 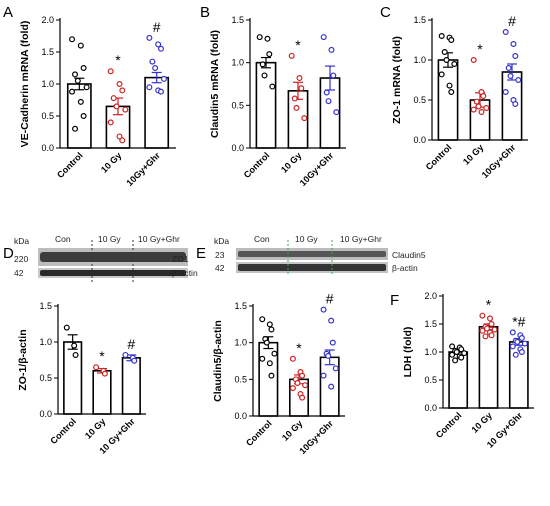 I want to click on x-tick-label-c-0: Control, so click(x=439, y=157).